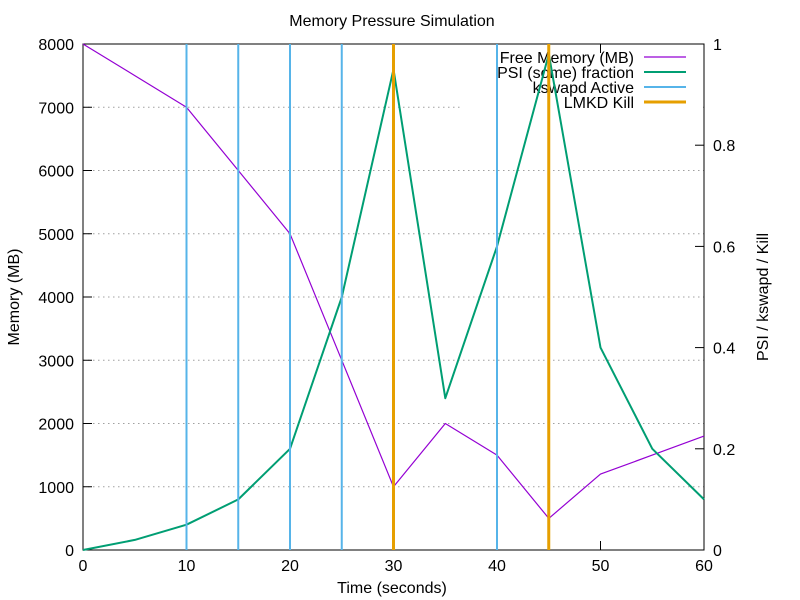 The image size is (800, 600). Describe the element at coordinates (717, 45) in the screenshot. I see `y2-tick-label: 1` at that location.